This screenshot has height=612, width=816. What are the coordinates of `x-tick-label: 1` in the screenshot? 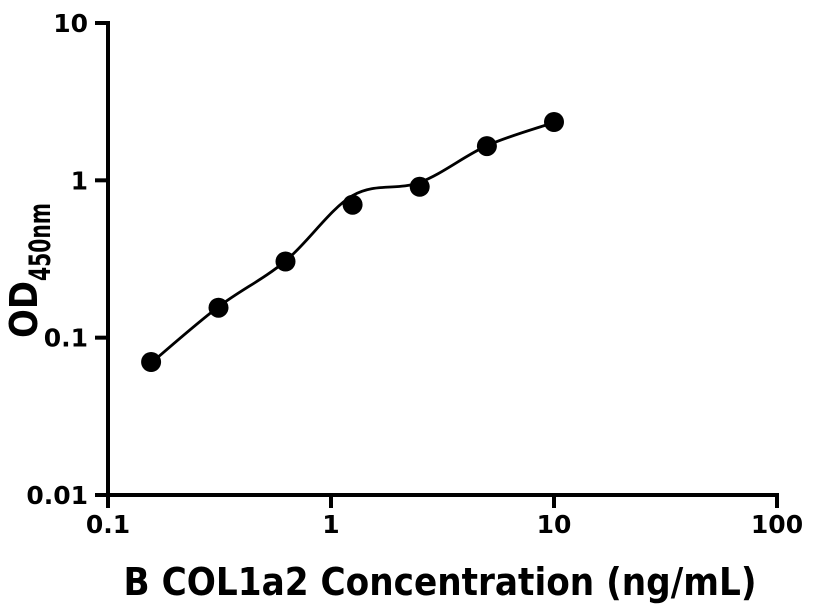 It's located at (330, 524).